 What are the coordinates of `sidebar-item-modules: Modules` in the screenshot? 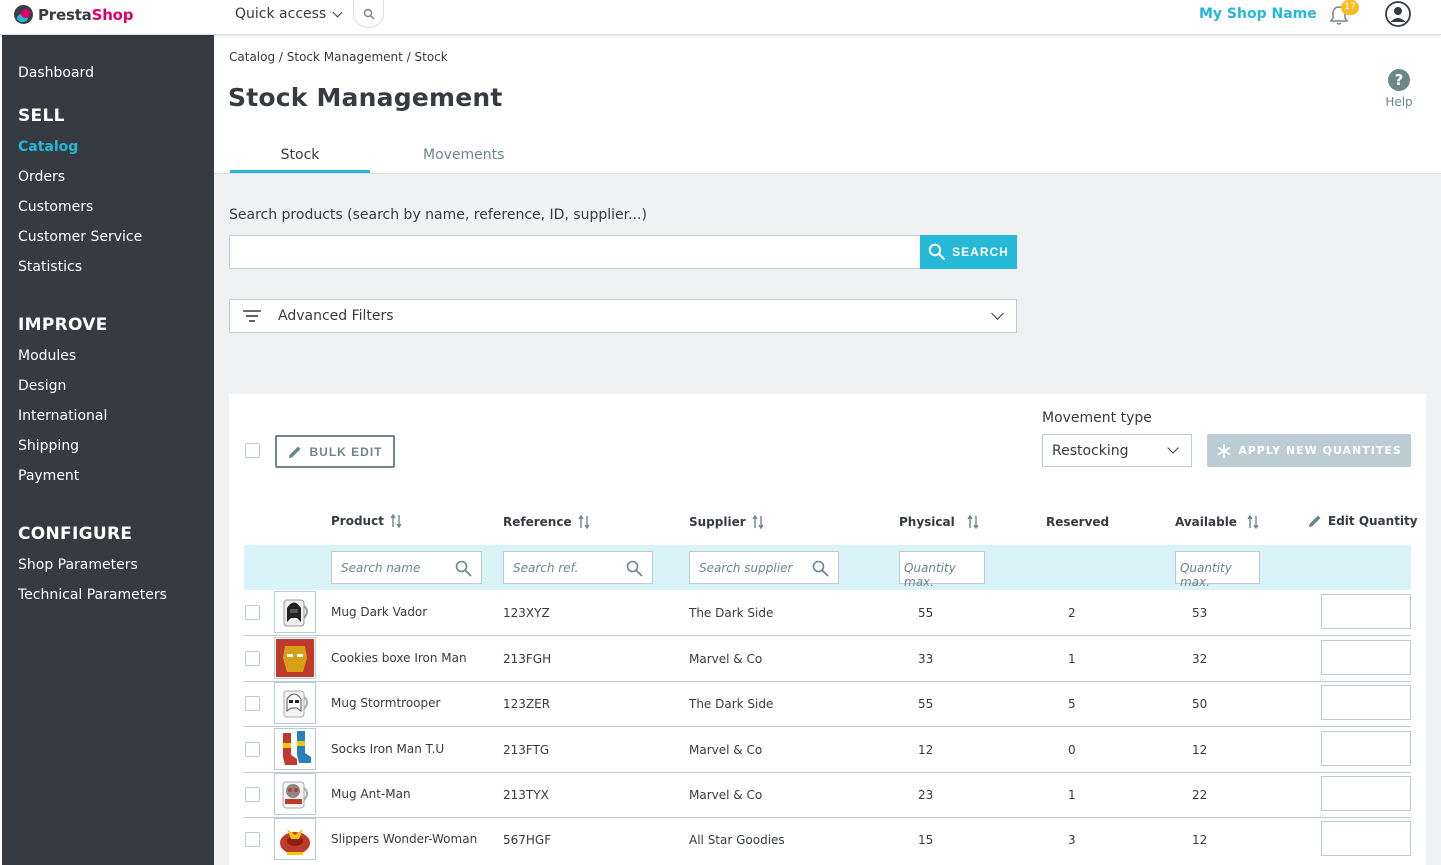 It's located at (47, 356).